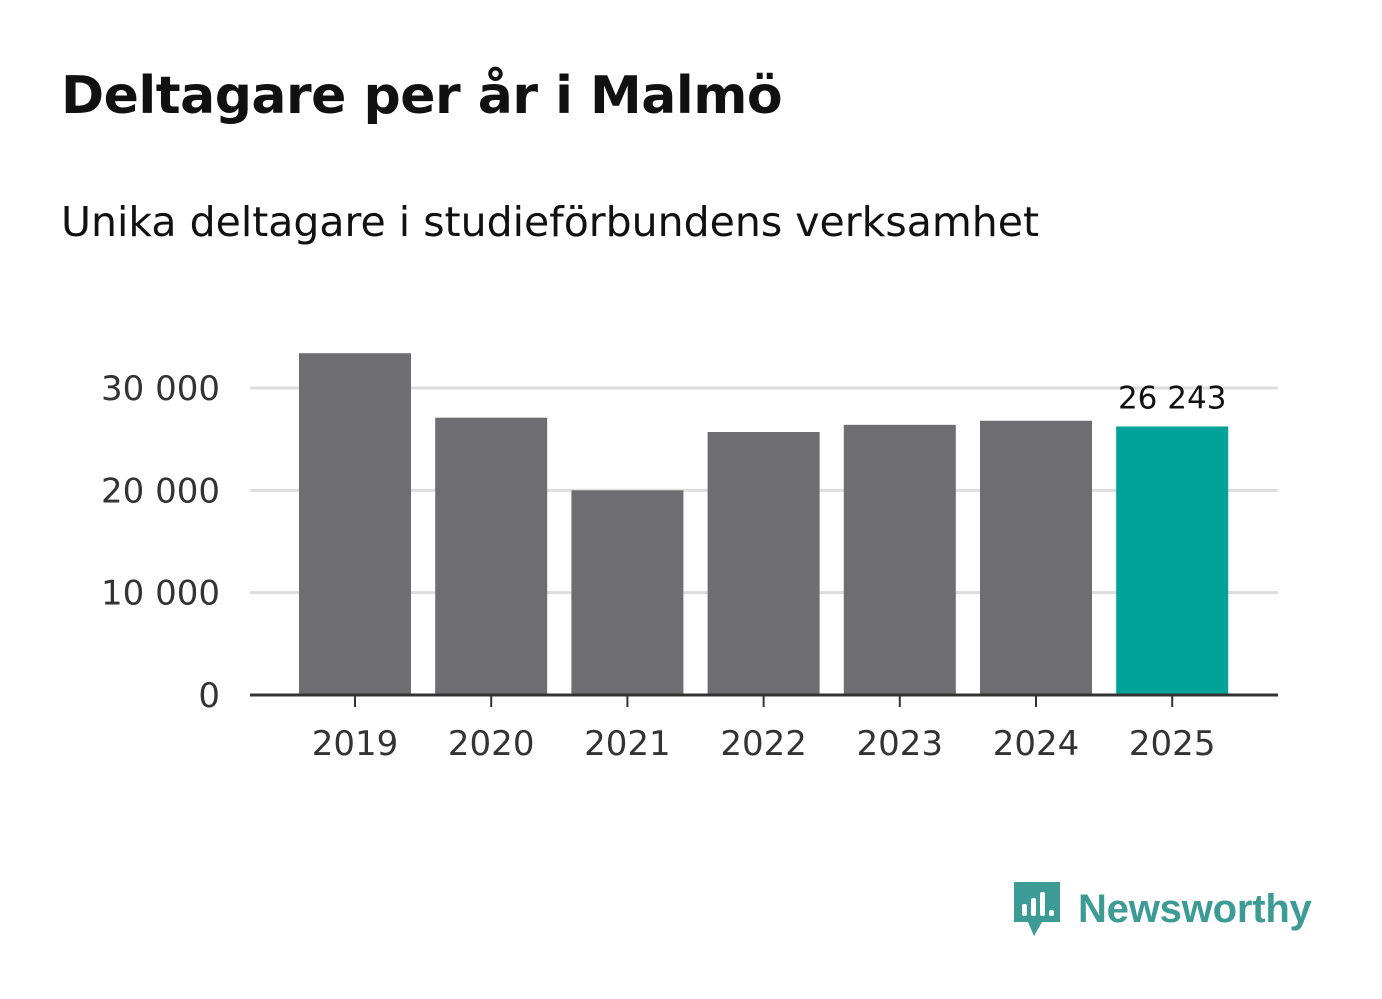  What do you see at coordinates (627, 744) in the screenshot?
I see `x-tick-label: 2021` at bounding box center [627, 744].